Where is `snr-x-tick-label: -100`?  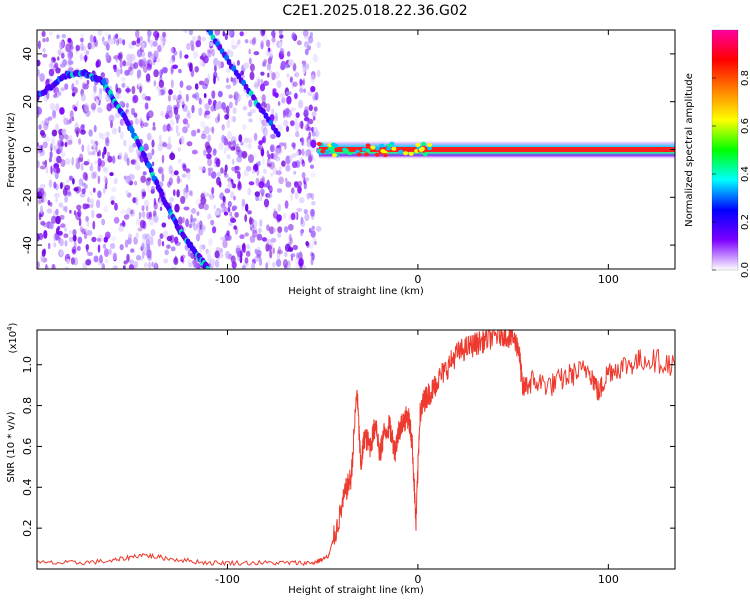
snr-x-tick-label: -100 is located at coordinates (227, 579).